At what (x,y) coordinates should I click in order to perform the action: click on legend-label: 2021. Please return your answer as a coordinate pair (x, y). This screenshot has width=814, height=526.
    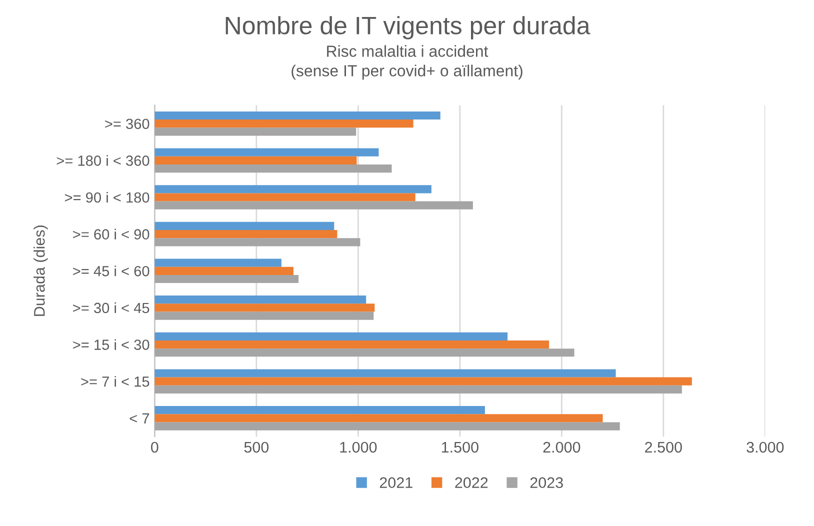
    Looking at the image, I should click on (396, 482).